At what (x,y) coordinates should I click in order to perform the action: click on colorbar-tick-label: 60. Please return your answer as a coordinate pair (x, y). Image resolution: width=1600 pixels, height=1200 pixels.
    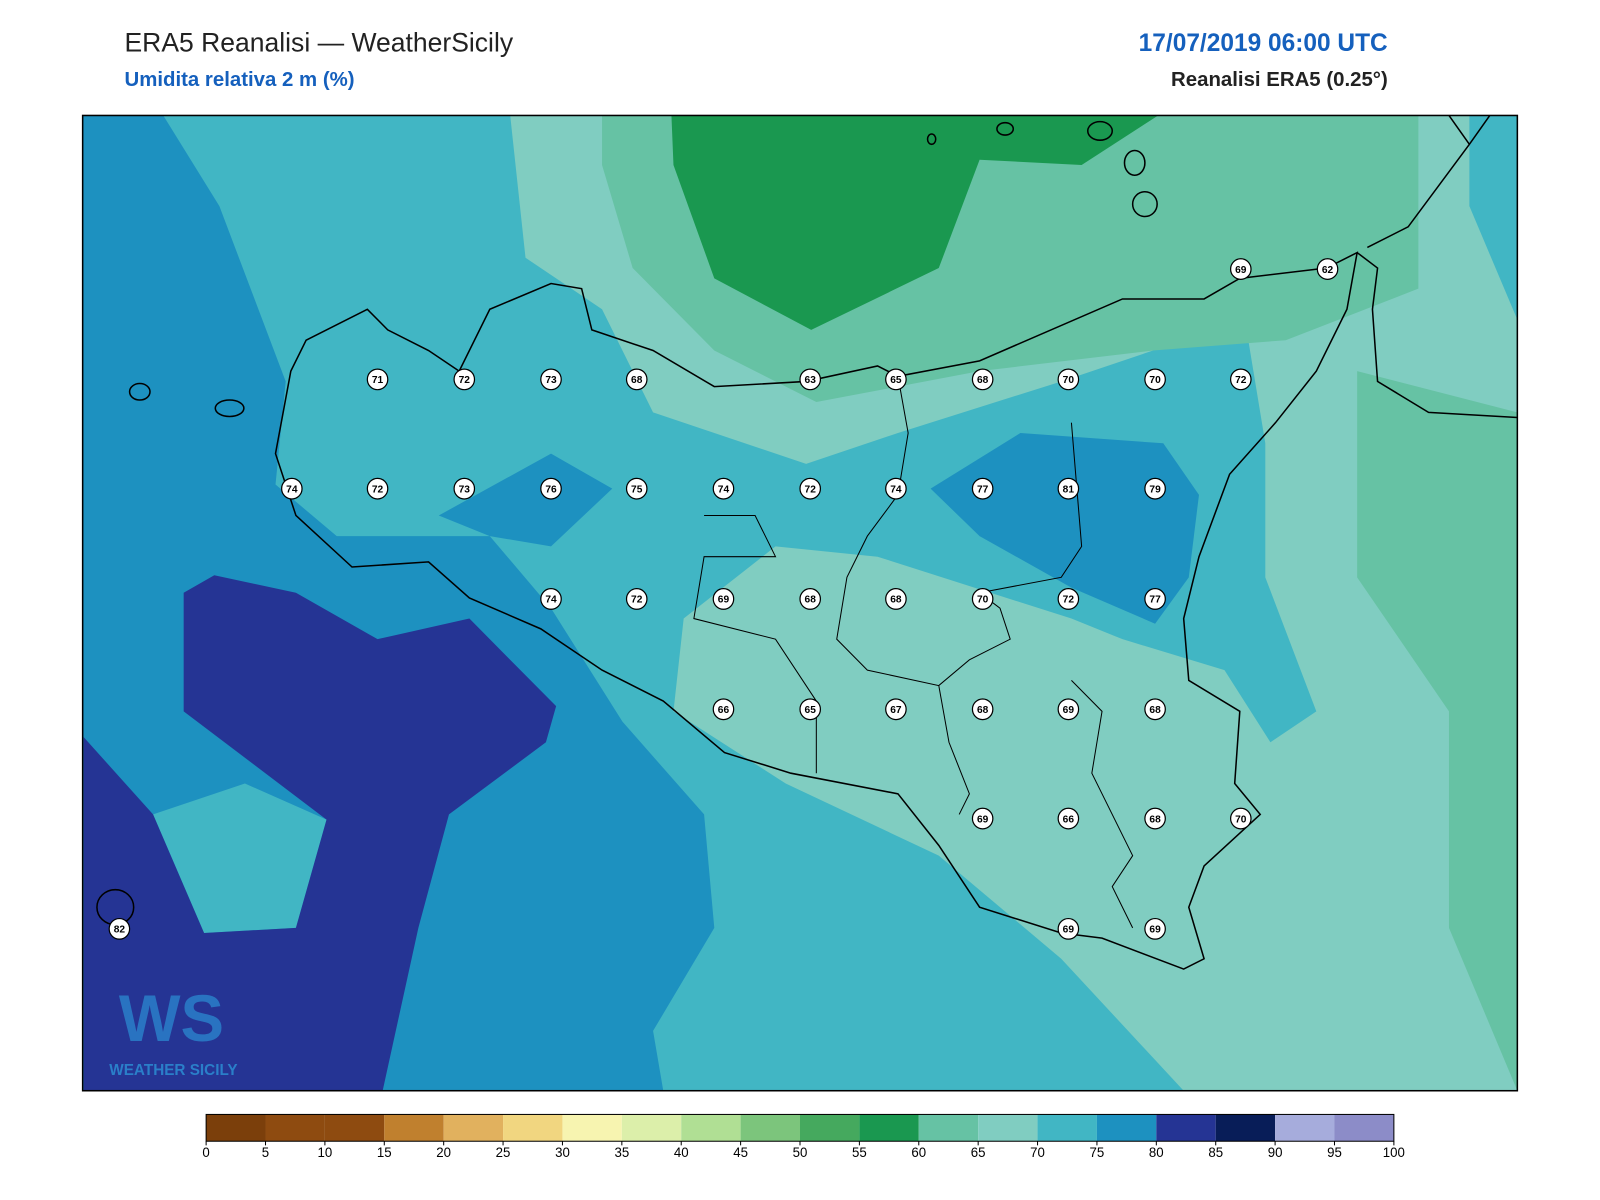
    Looking at the image, I should click on (918, 1152).